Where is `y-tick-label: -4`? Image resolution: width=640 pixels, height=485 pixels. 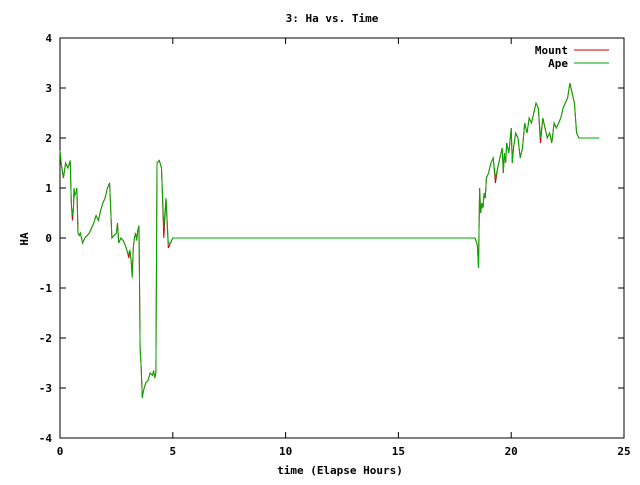 y-tick-label: -4 is located at coordinates (46, 438).